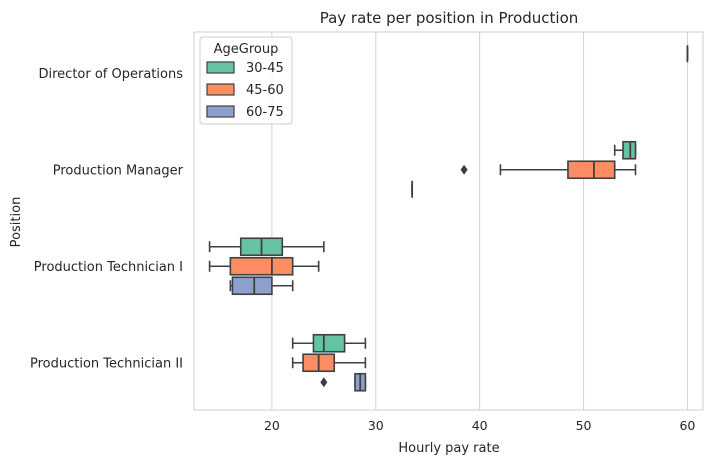 The height and width of the screenshot is (474, 720). What do you see at coordinates (111, 74) in the screenshot?
I see `y-category-label: Director of Operations` at bounding box center [111, 74].